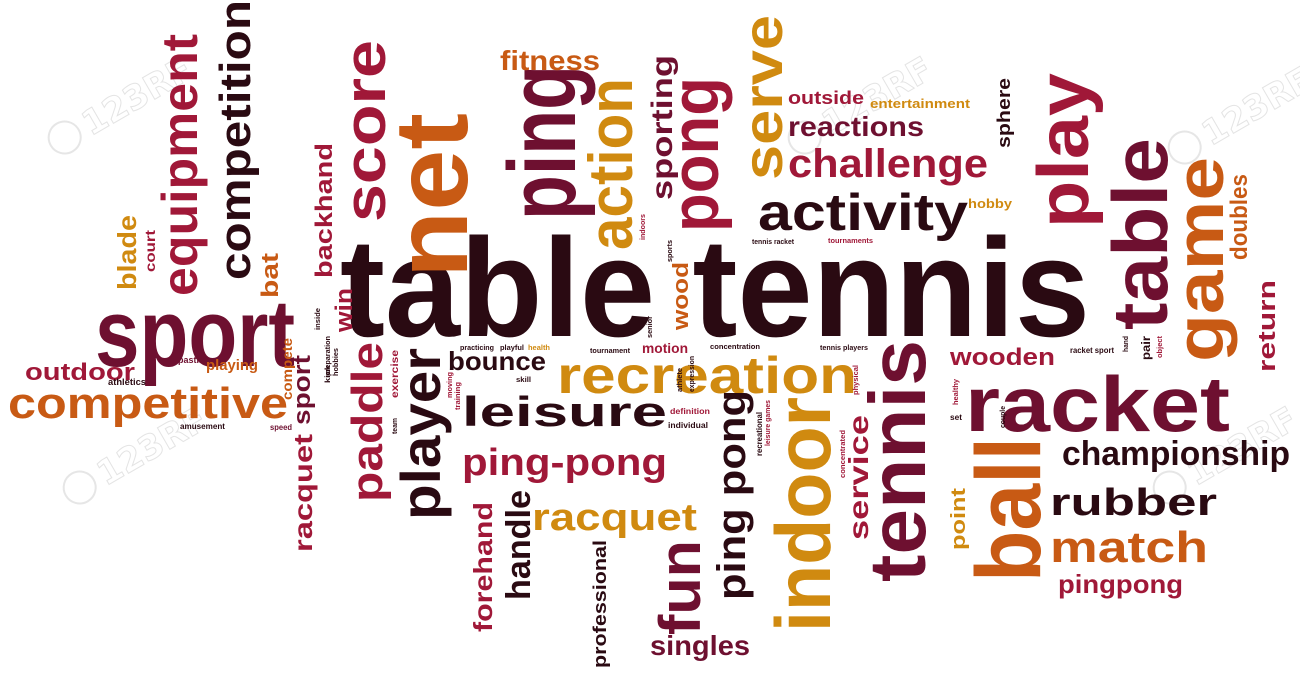 The image size is (1300, 674). Describe the element at coordinates (850, 241) in the screenshot. I see `word-tournaments: tournaments` at that location.